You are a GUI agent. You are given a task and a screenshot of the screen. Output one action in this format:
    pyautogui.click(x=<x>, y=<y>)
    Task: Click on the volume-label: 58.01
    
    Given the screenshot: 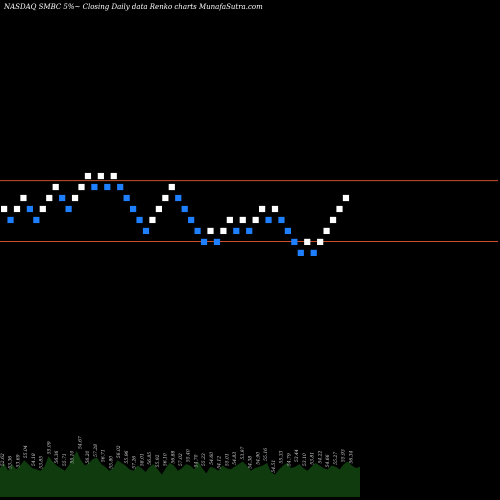 What is the action you would take?
    pyautogui.click(x=142, y=459)
    